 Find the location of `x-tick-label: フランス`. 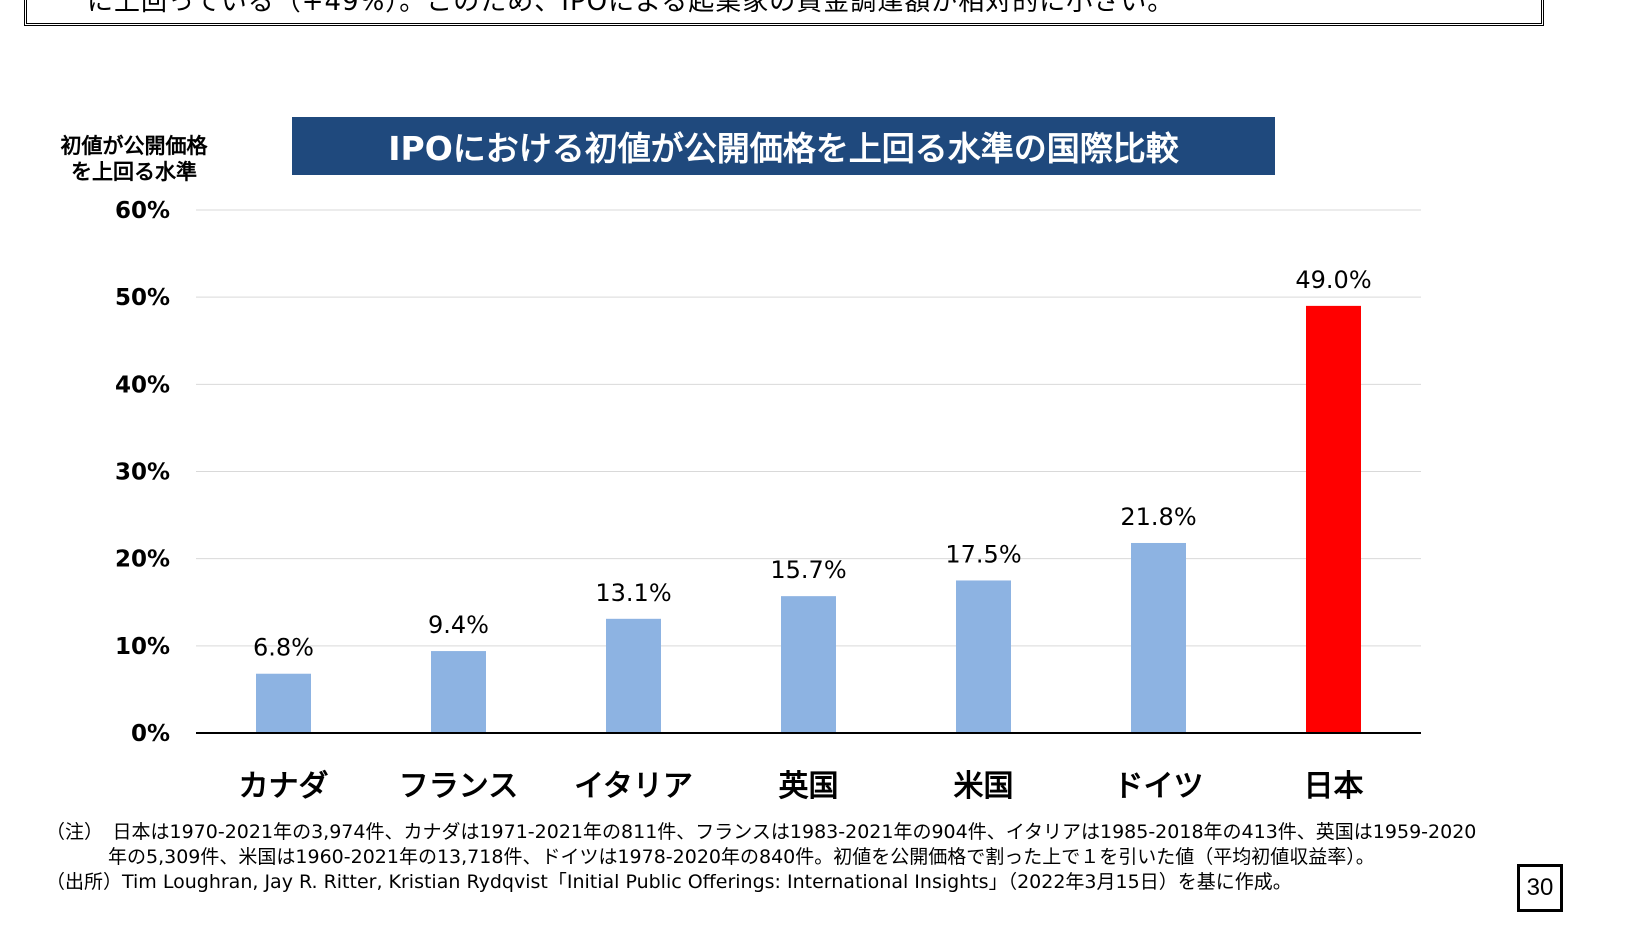

x-tick-label: フランス is located at coordinates (458, 786).